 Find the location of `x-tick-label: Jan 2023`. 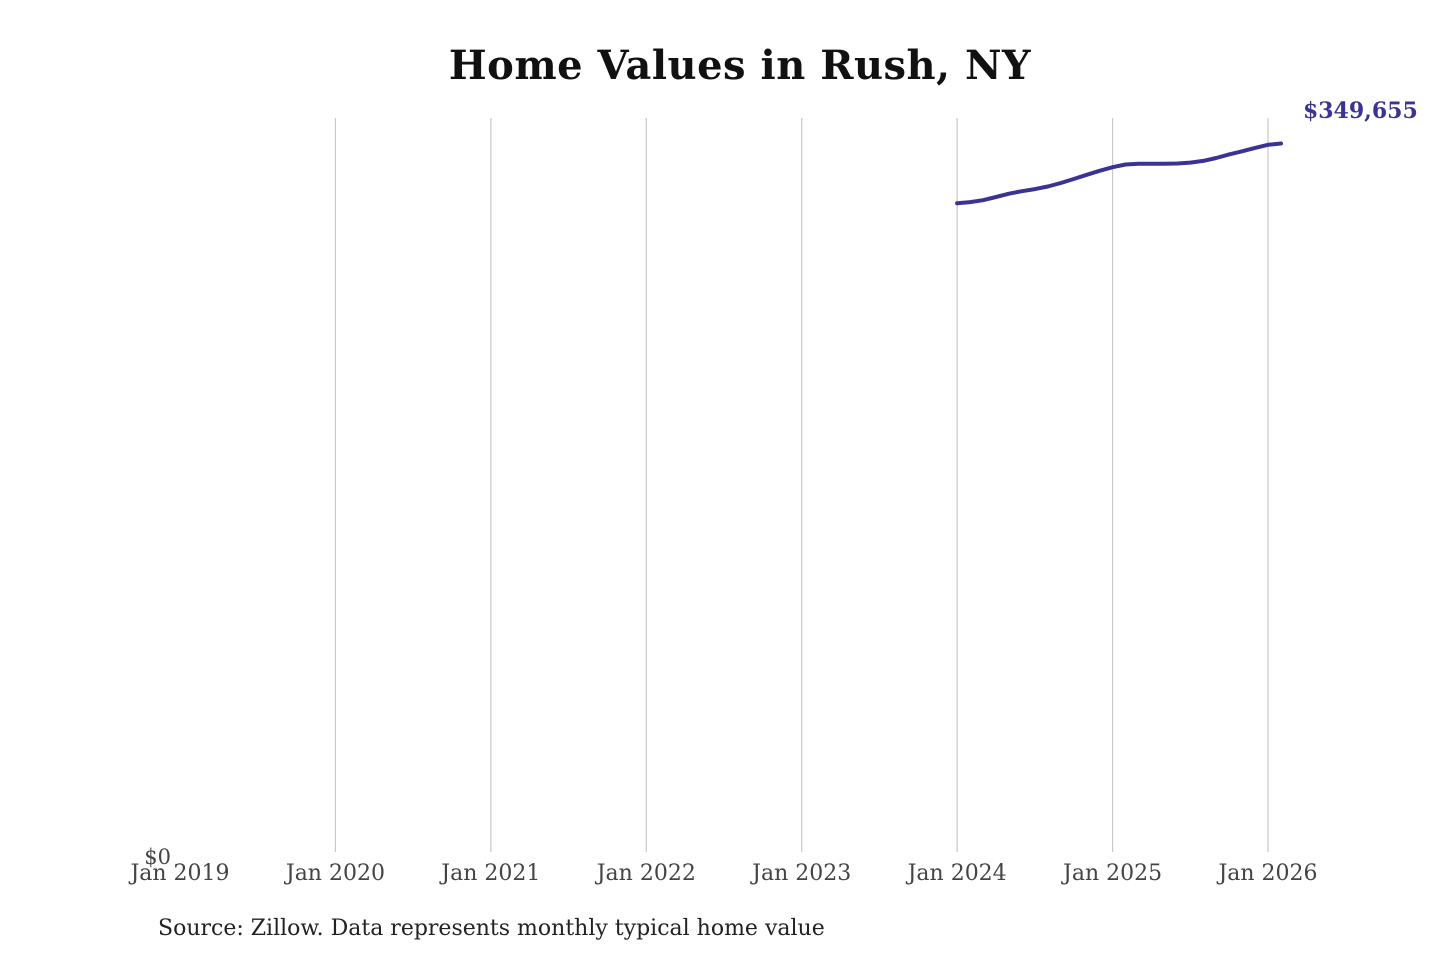

x-tick-label: Jan 2023 is located at coordinates (800, 873).